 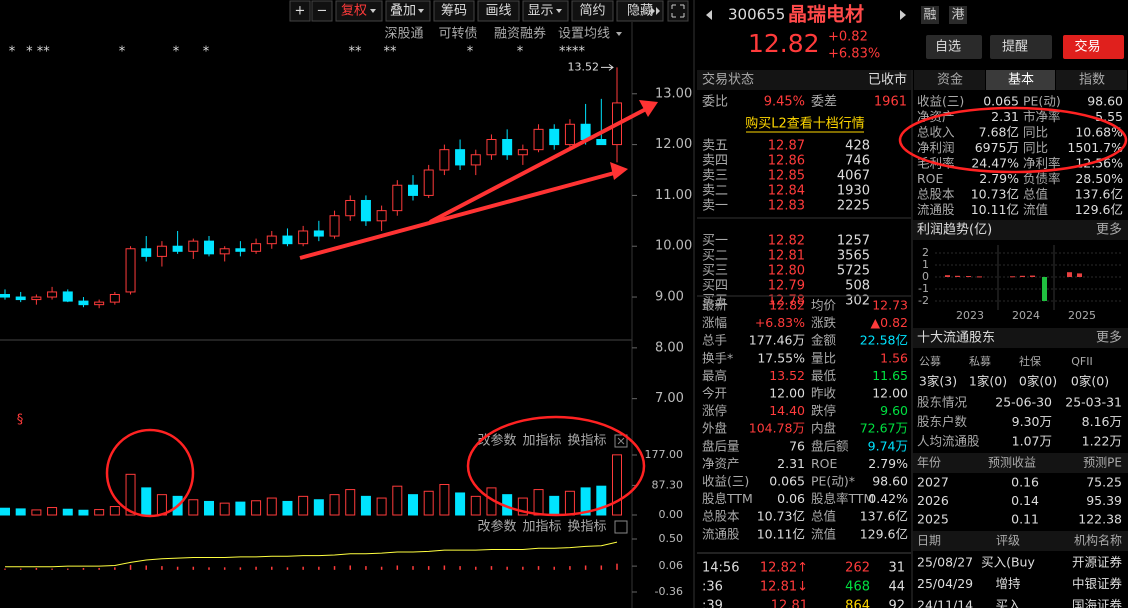 I want to click on volume-bar, so click(x=130, y=494).